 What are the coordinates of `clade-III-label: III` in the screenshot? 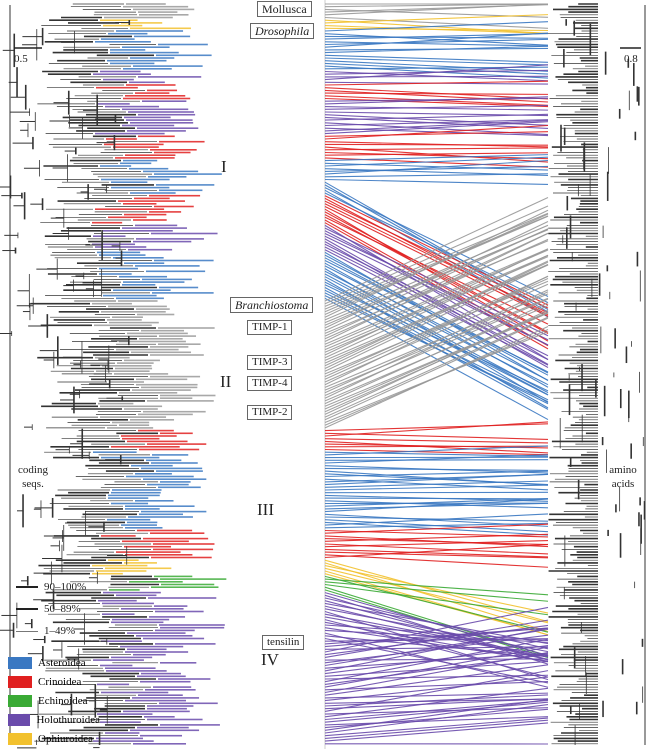 It's located at (265, 509).